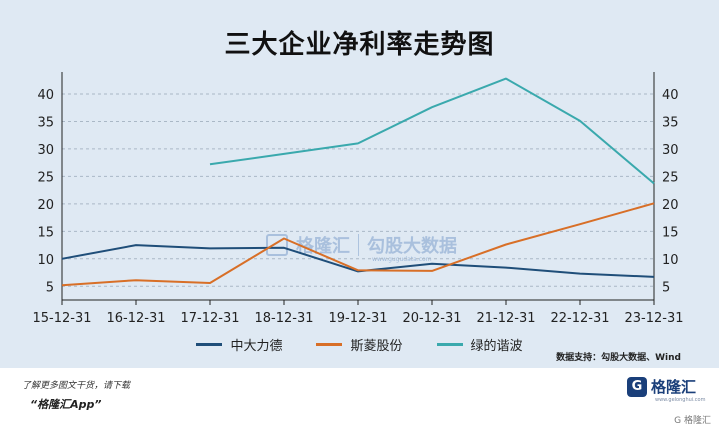  I want to click on x-tick-label: 19-12-31, so click(357, 318).